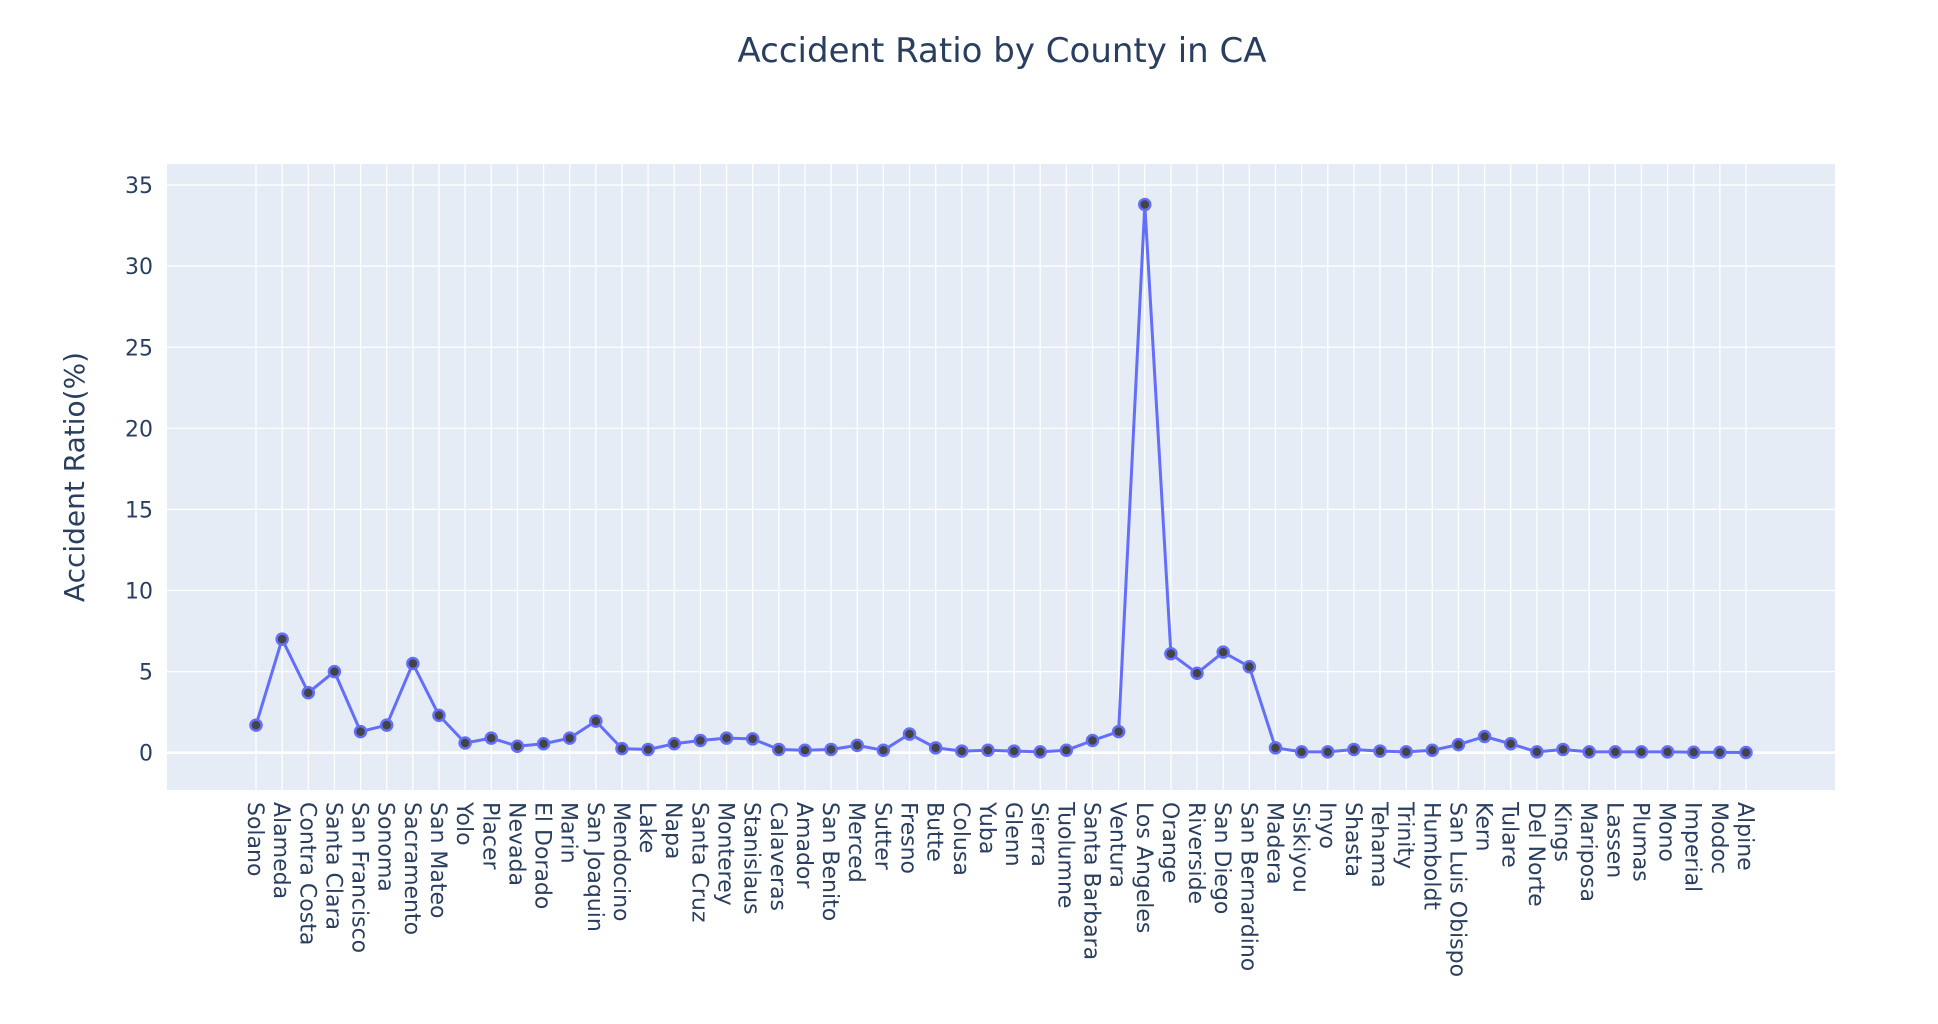  Describe the element at coordinates (803, 845) in the screenshot. I see `x-tick-label: Amador` at that location.